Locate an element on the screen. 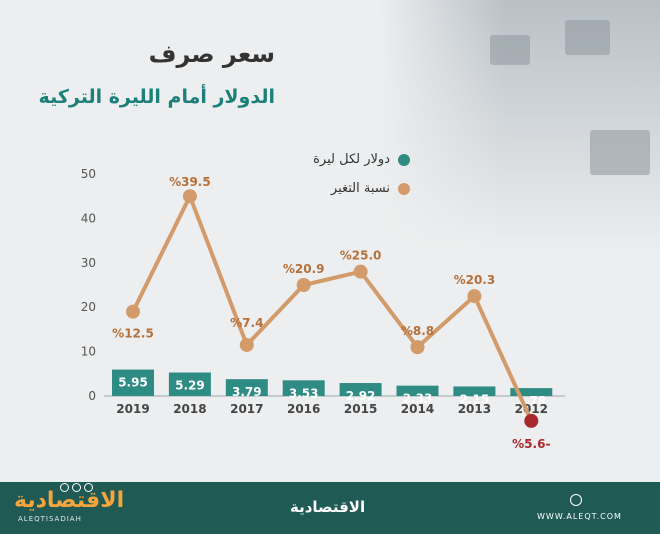 This screenshot has width=660, height=534. bar-value-label: 5.29 is located at coordinates (190, 386).